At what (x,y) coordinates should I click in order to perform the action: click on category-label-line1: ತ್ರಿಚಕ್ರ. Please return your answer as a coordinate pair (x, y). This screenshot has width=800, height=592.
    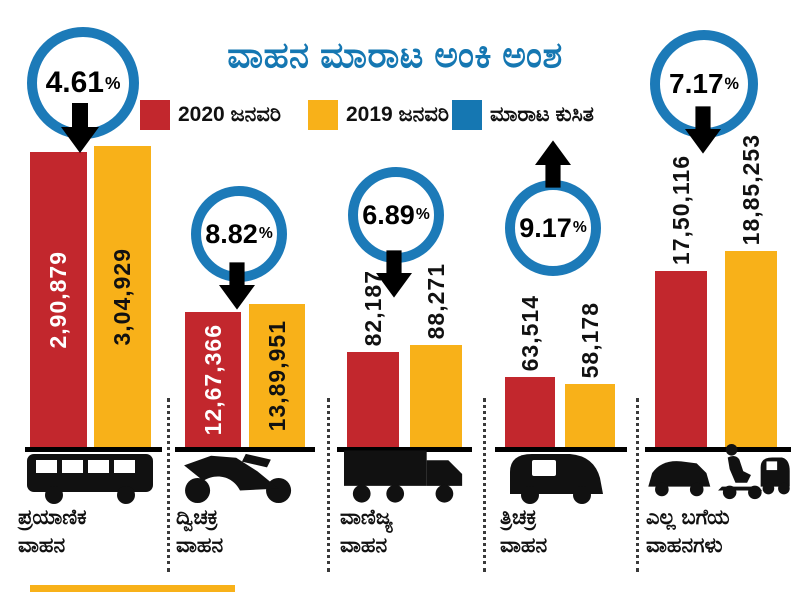
    Looking at the image, I should click on (518, 517).